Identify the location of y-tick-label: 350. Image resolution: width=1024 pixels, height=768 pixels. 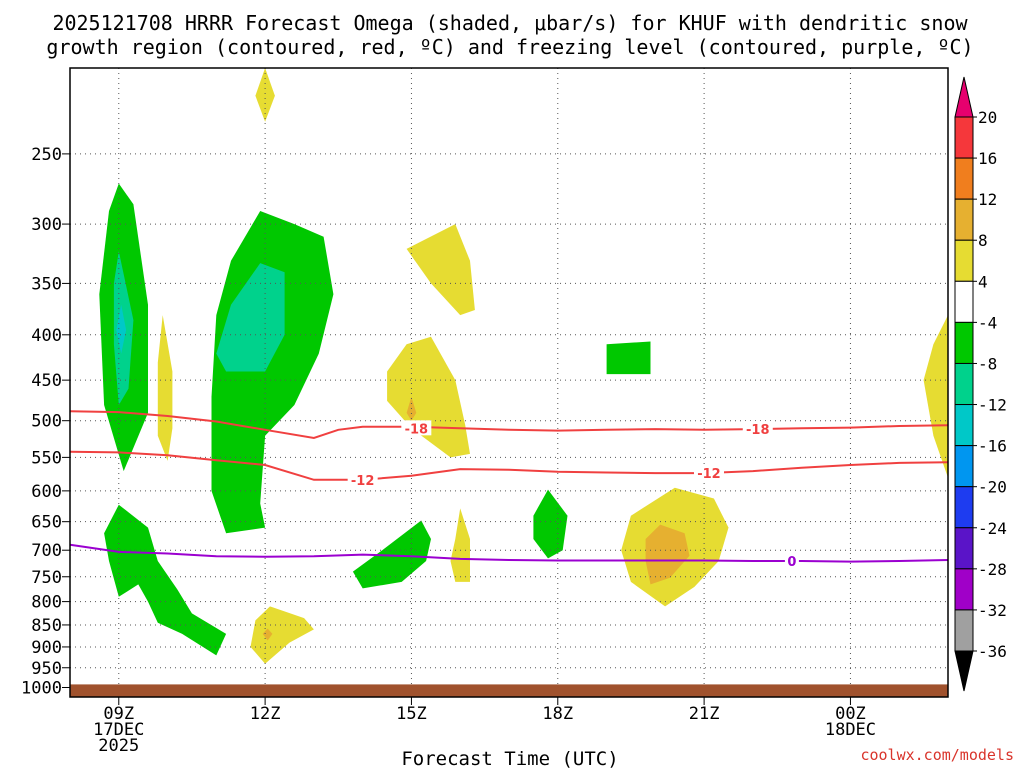
(46, 284).